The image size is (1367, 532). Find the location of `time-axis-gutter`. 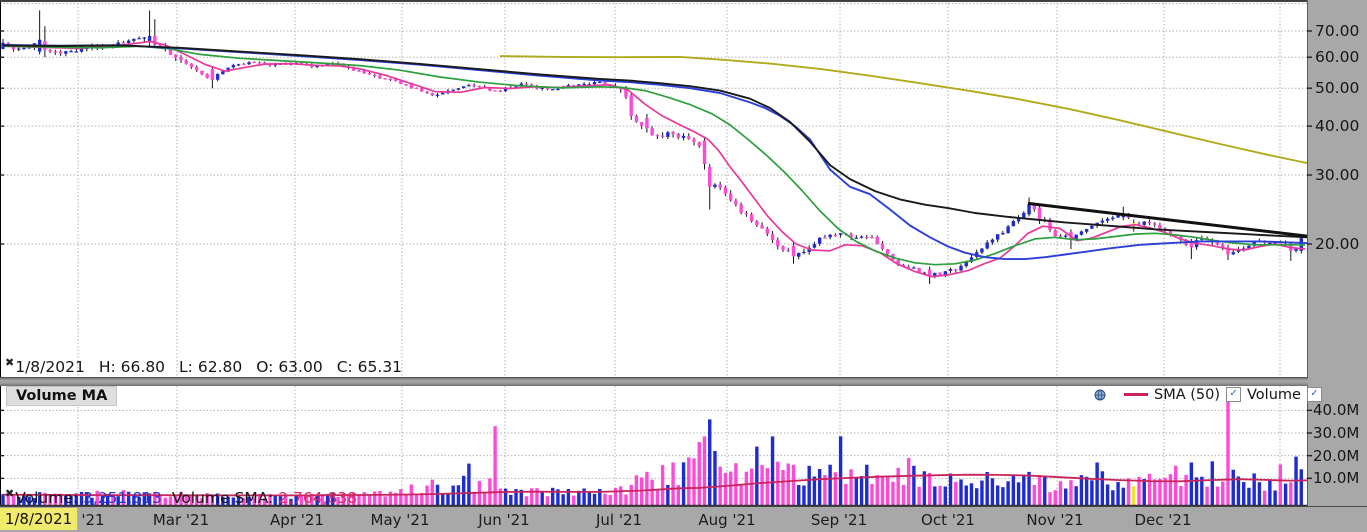

time-axis-gutter is located at coordinates (683, 519).